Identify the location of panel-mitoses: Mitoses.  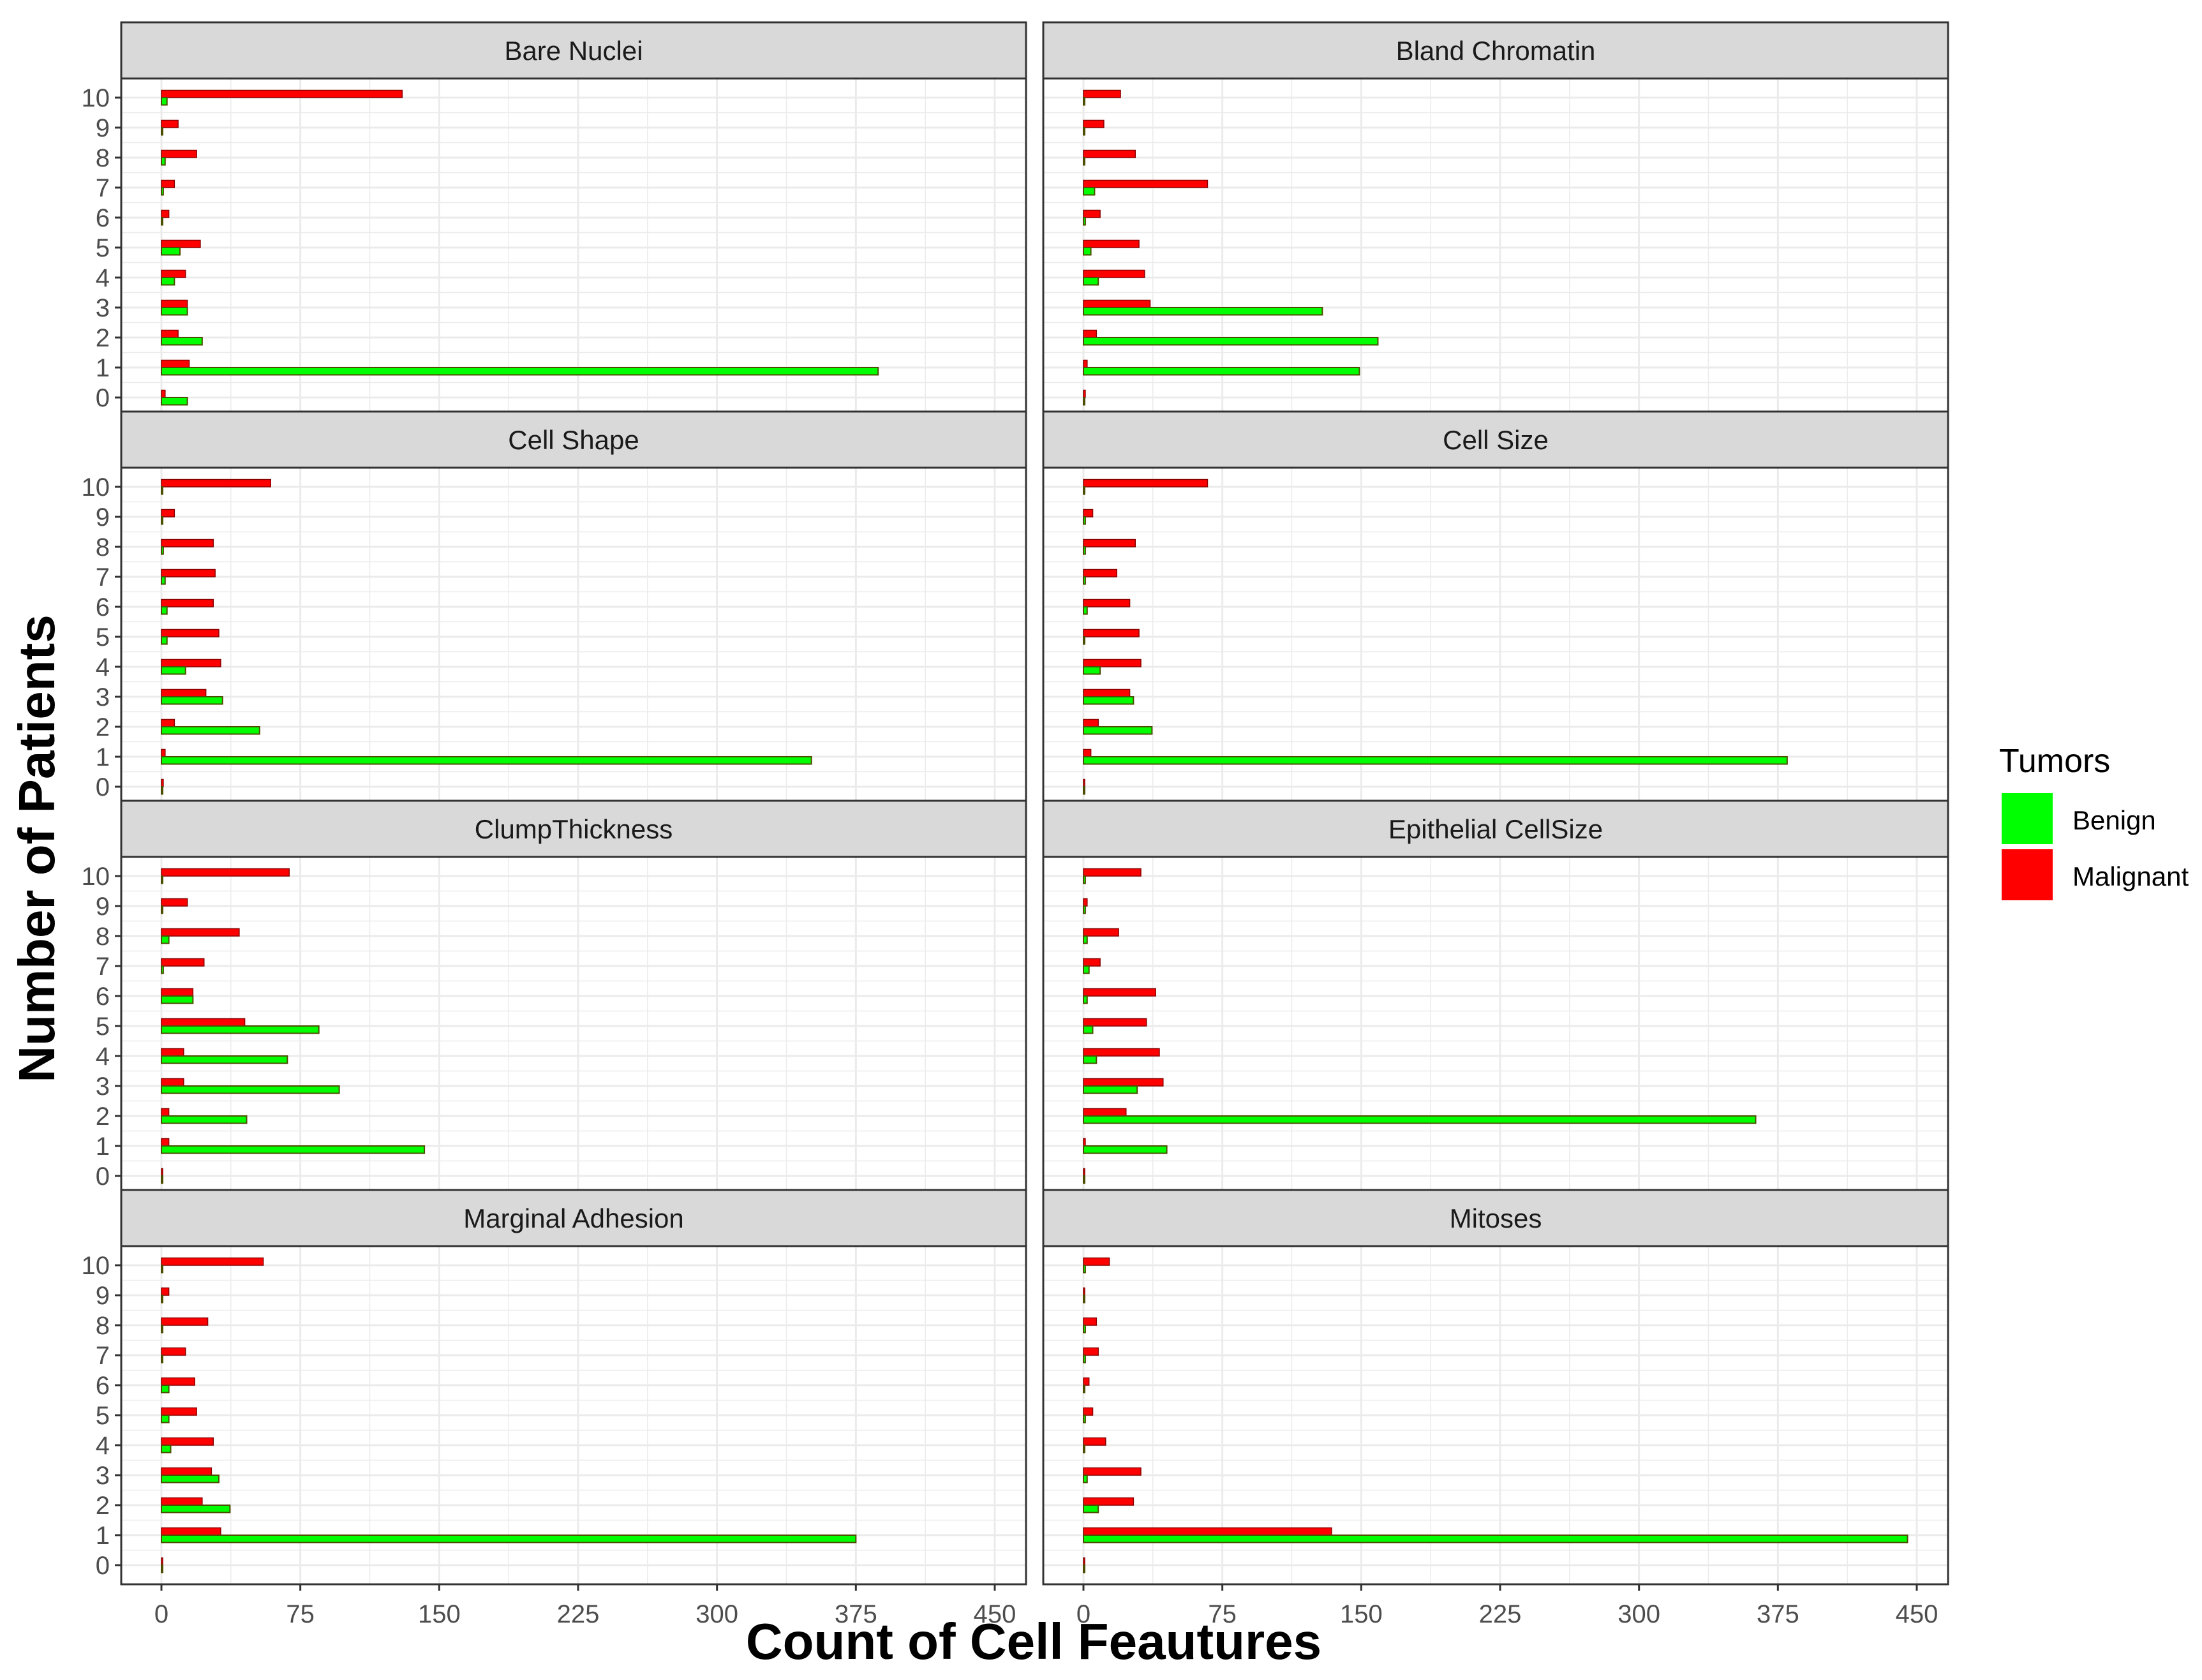
(1496, 1387).